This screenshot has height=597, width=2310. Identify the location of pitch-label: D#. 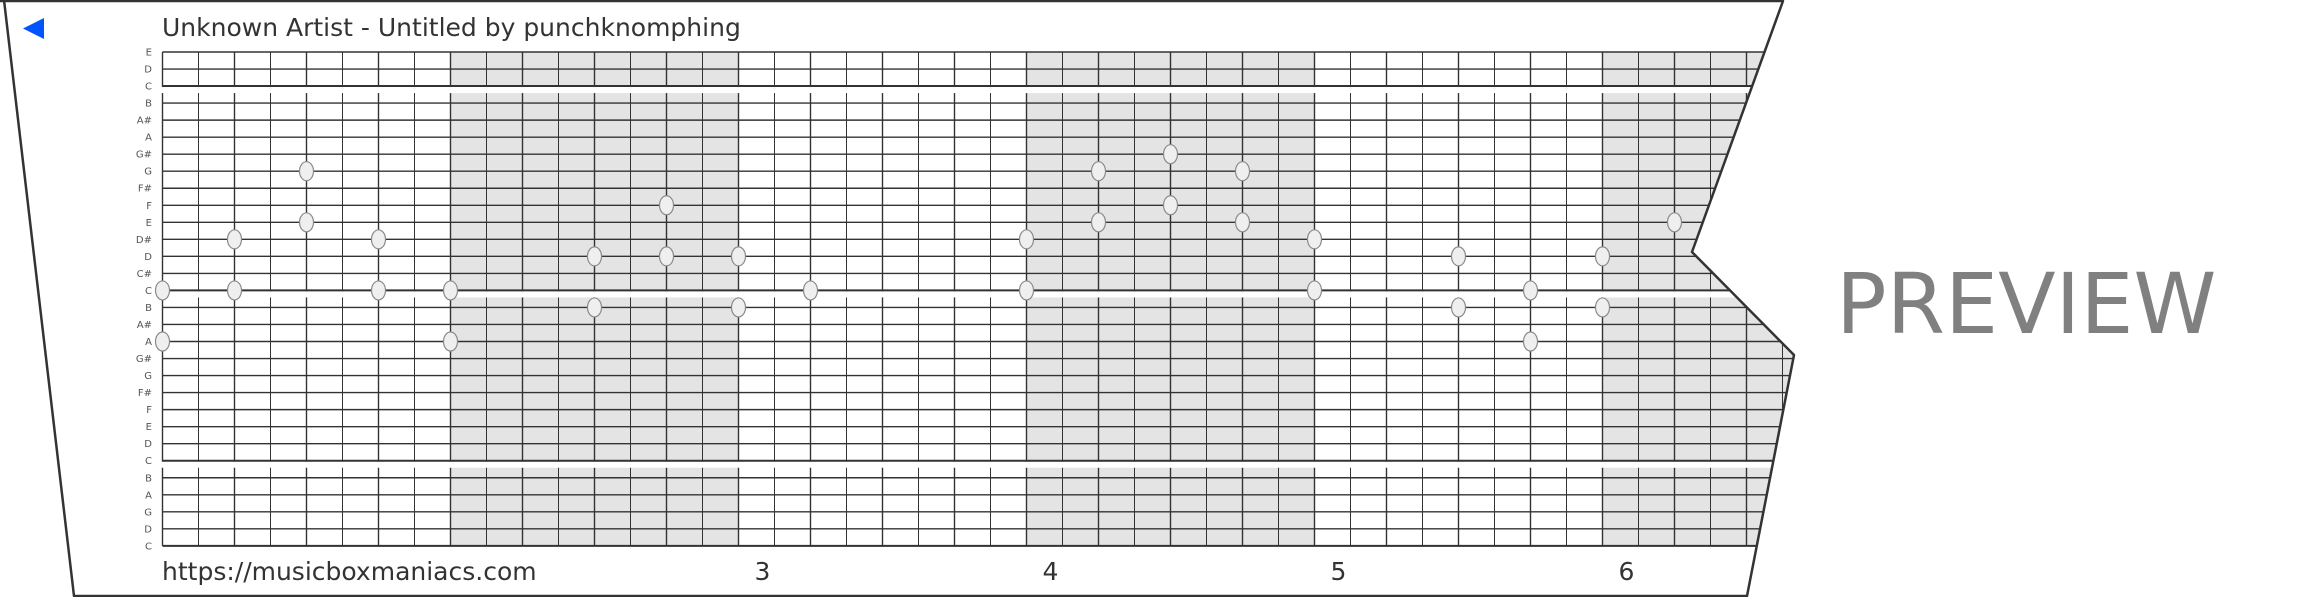
(144, 240).